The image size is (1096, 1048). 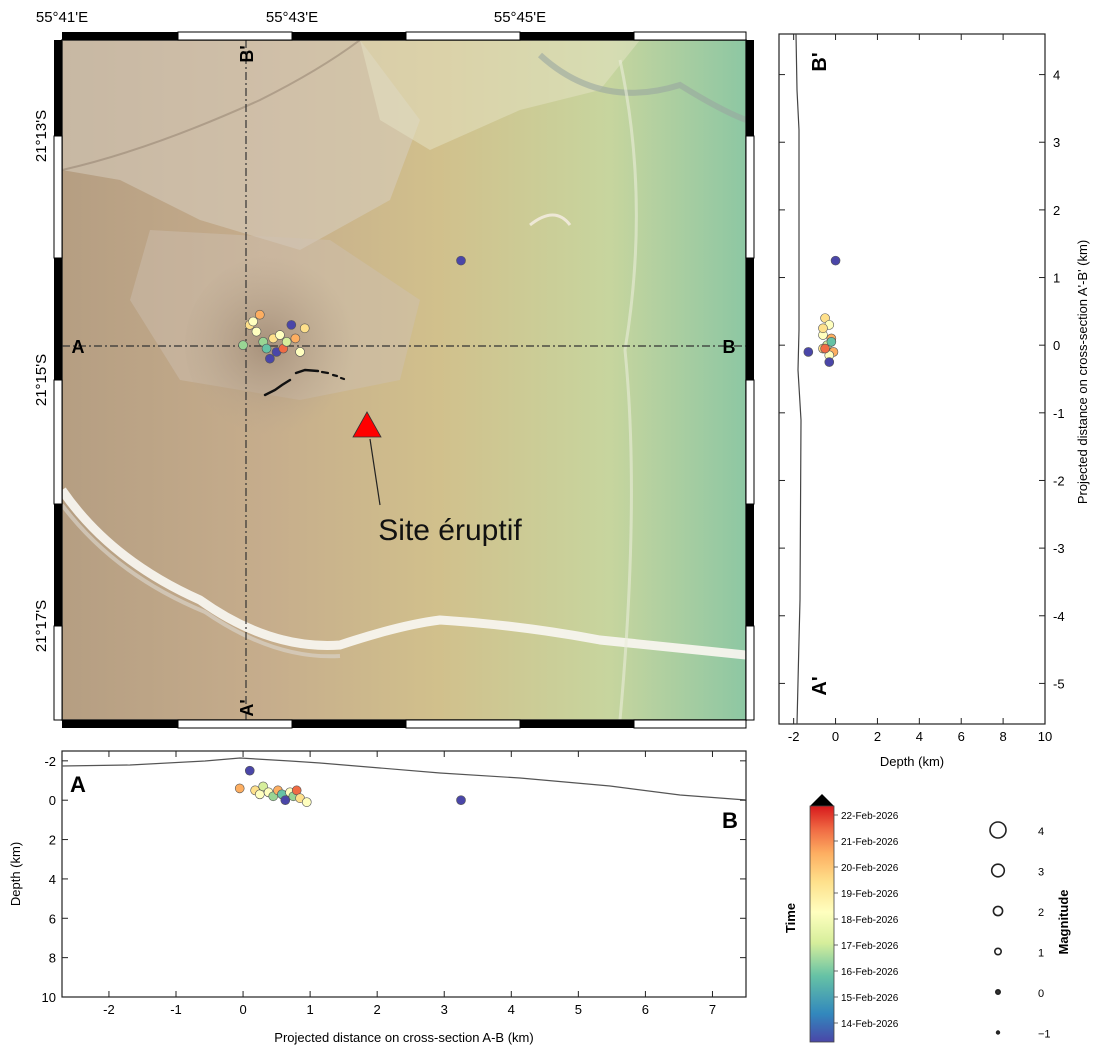 I want to click on magnitude-legend-label: 1, so click(x=1041, y=954).